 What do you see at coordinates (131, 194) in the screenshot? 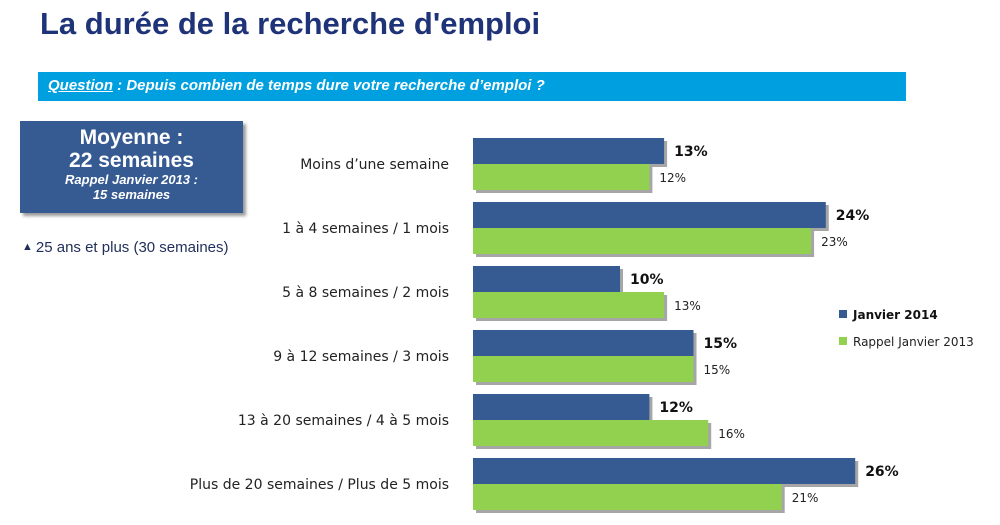
I see `reminder-value: 15 semaines` at bounding box center [131, 194].